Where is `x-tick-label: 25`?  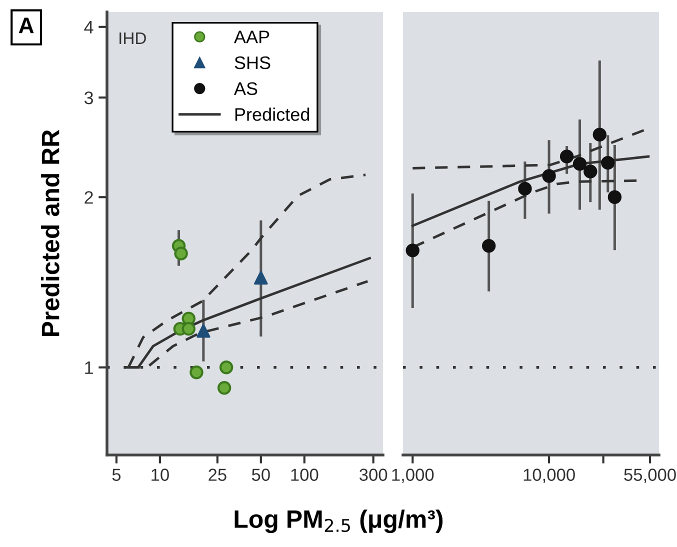 x-tick-label: 25 is located at coordinates (217, 474).